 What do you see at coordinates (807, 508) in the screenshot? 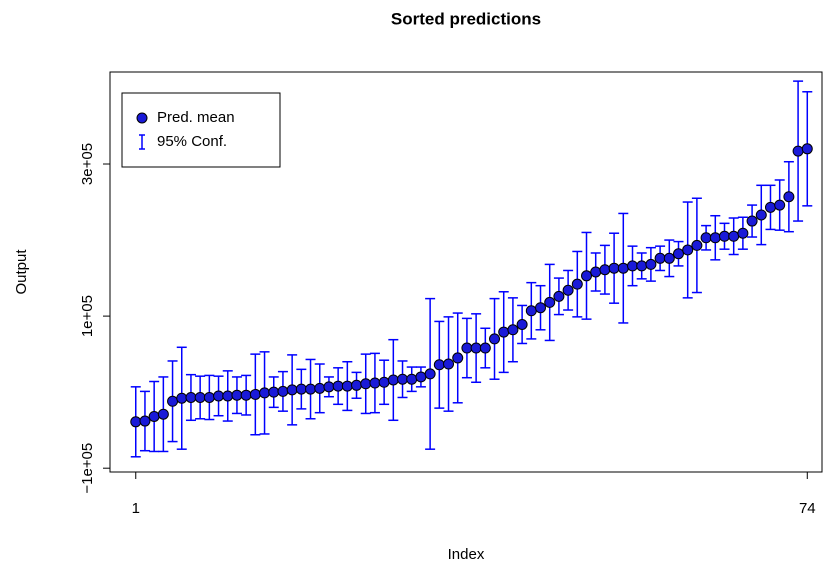
I see `x-tick-label: 74` at bounding box center [807, 508].